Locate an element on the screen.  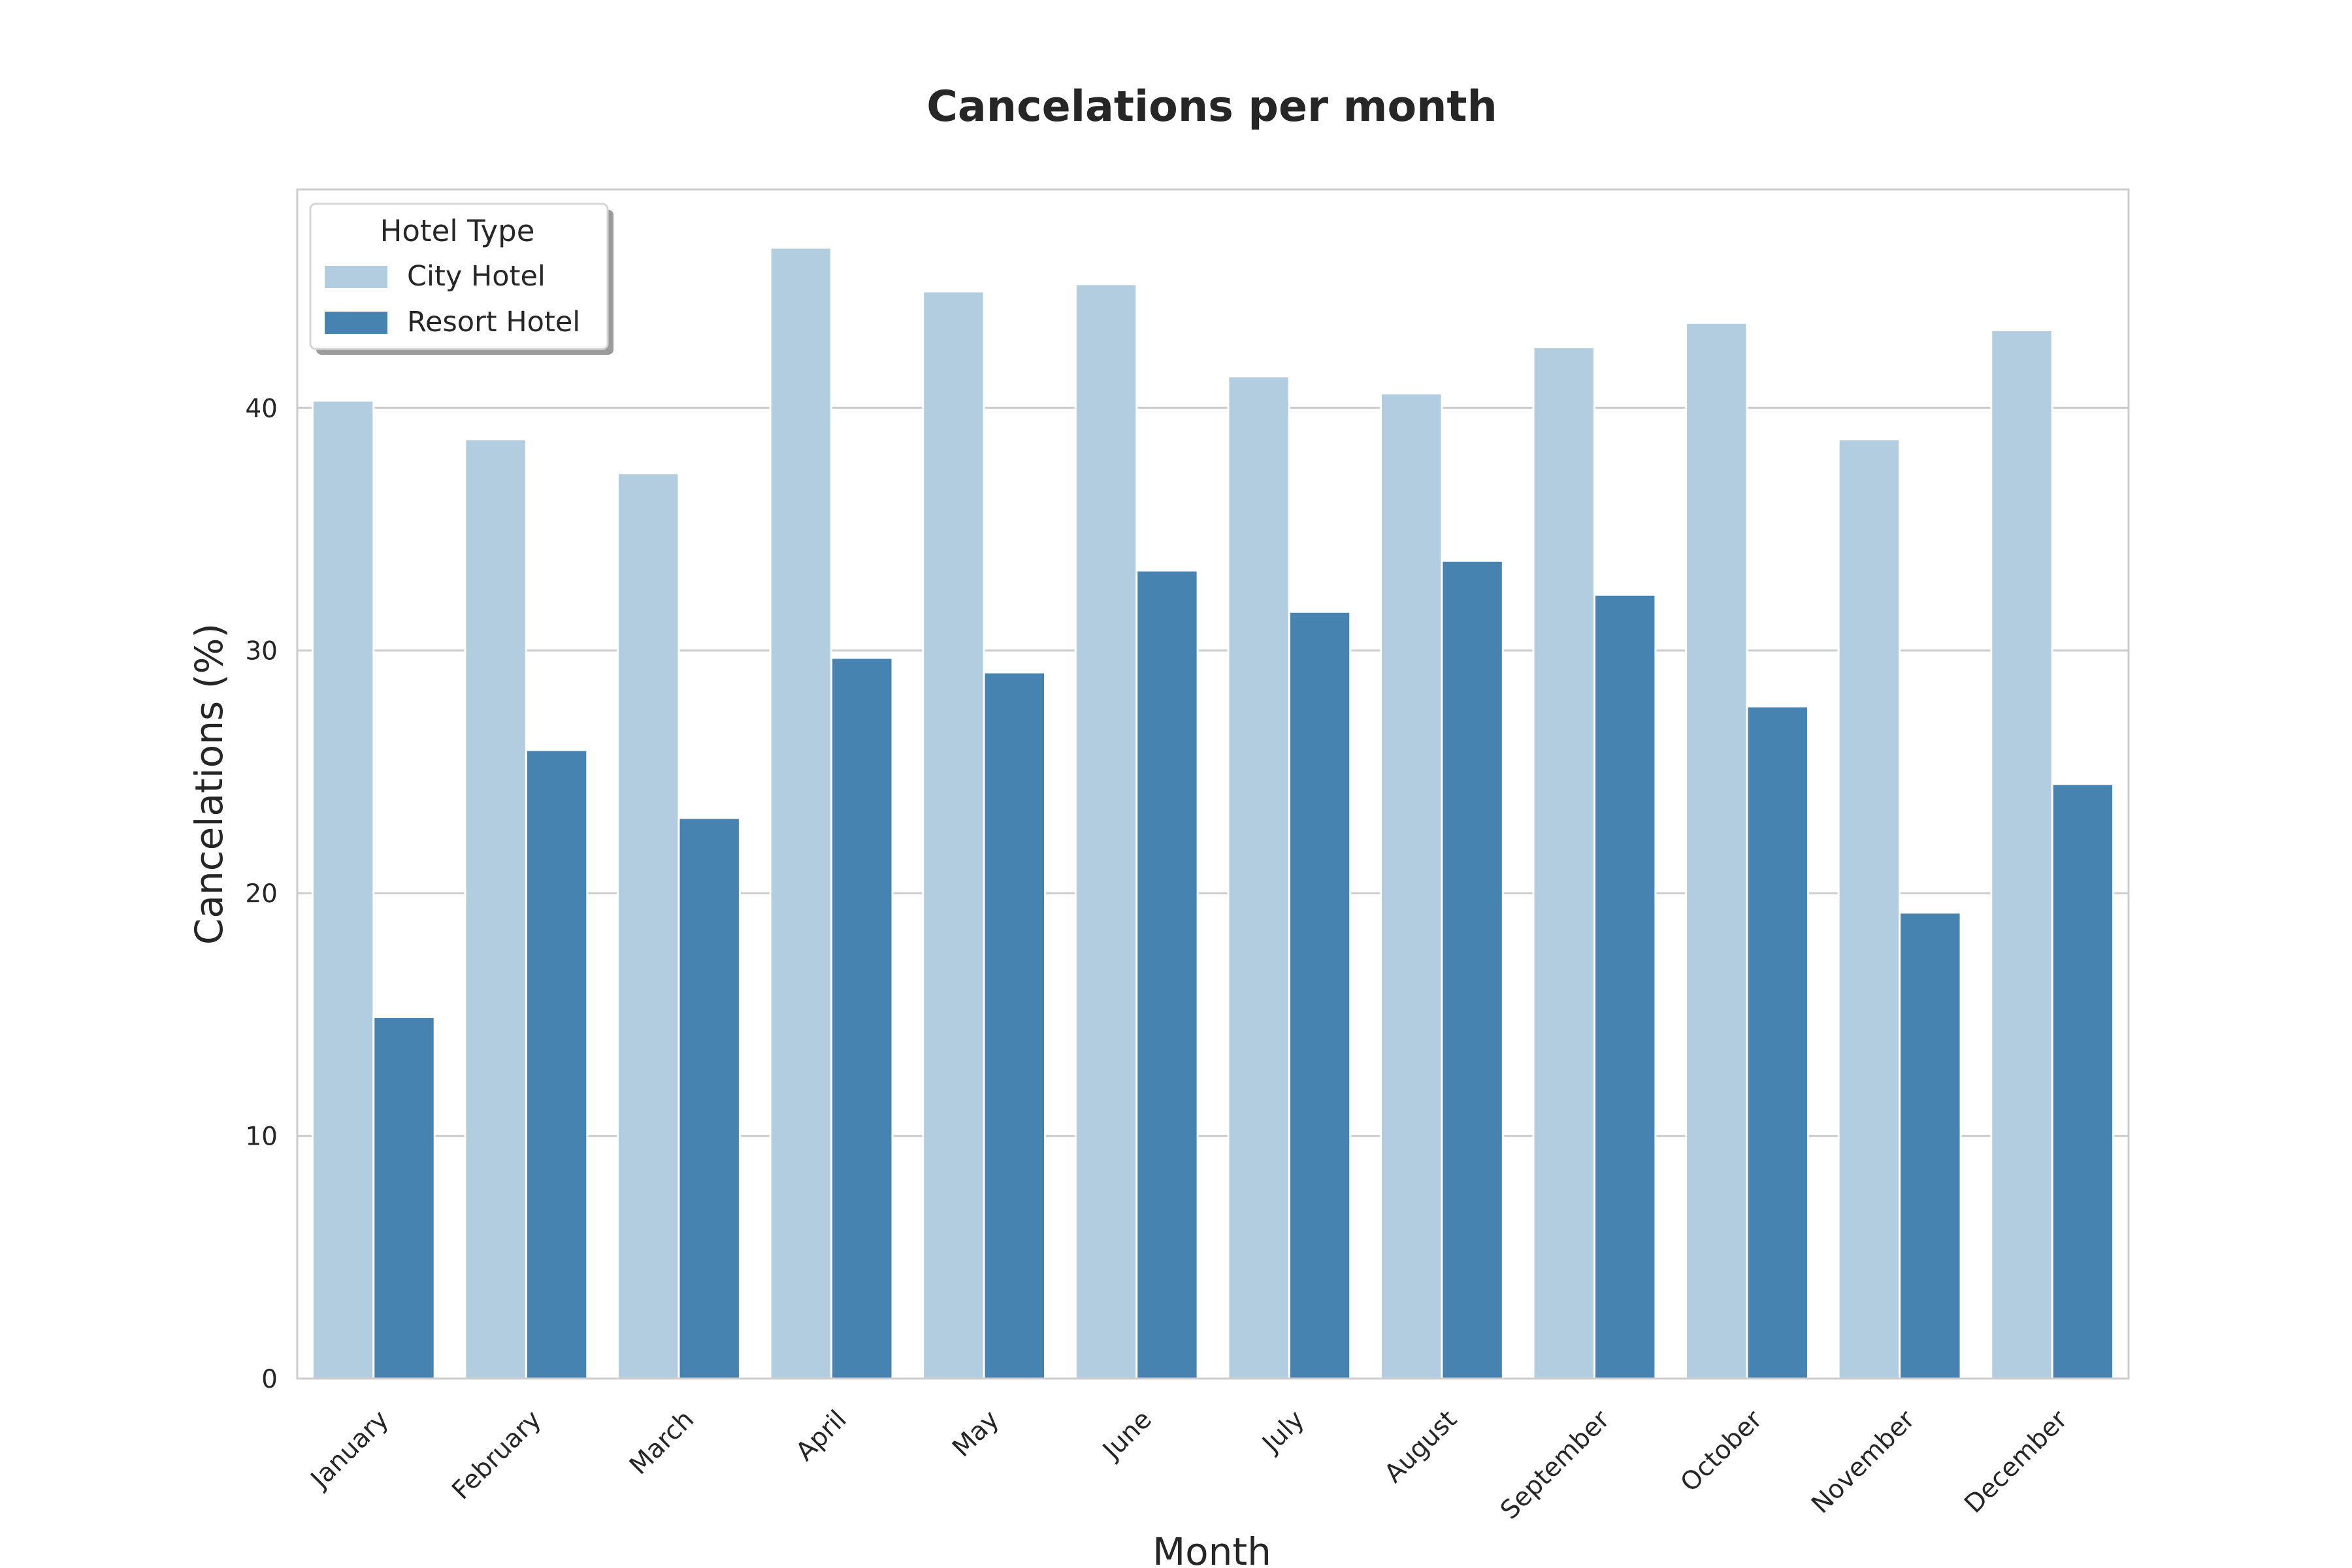
bar-resort-hotel-march is located at coordinates (709, 1098).